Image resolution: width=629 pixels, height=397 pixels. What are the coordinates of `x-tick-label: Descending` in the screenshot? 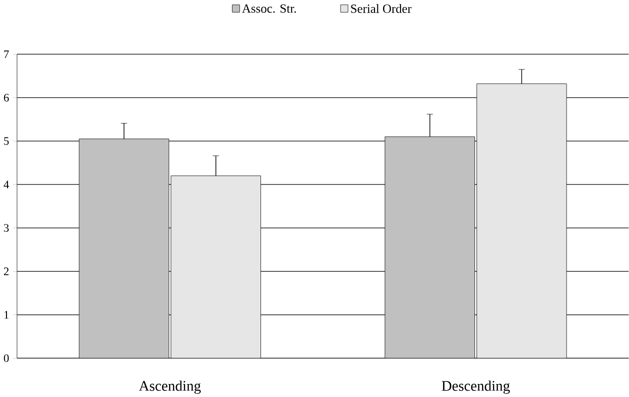 It's located at (476, 387).